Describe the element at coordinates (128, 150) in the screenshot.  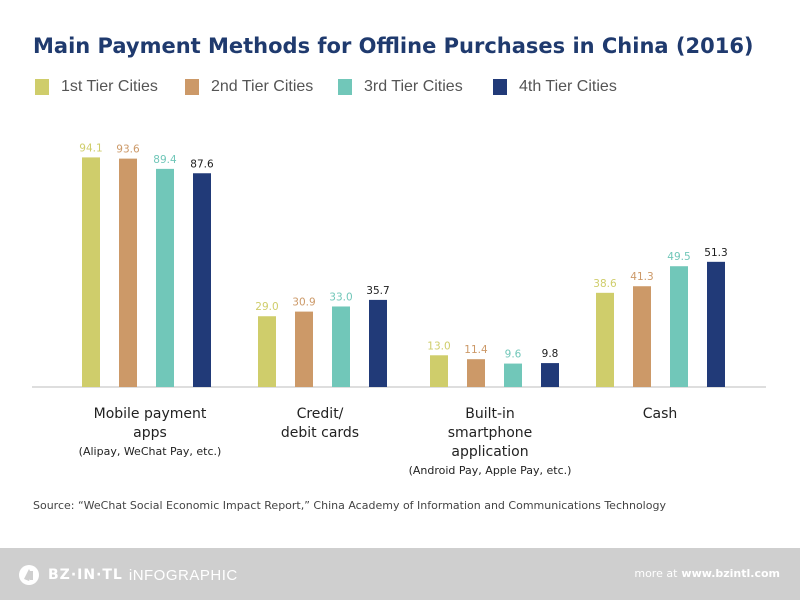
I see `data-label-mobile-payment-2nd-tier: 93.6` at that location.